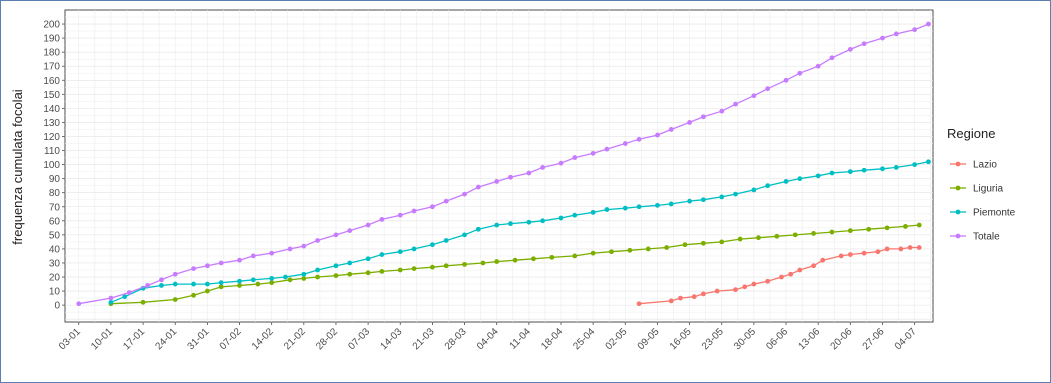 This screenshot has height=383, width=1051. I want to click on legend-item: Piemonte, so click(983, 213).